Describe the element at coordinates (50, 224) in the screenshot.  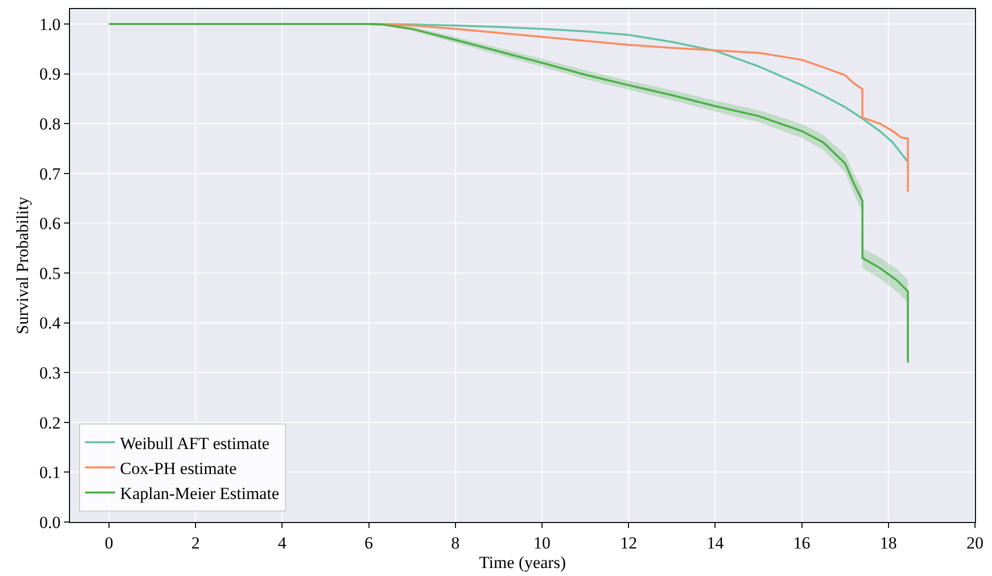
I see `y-tick-label: 0.6` at that location.